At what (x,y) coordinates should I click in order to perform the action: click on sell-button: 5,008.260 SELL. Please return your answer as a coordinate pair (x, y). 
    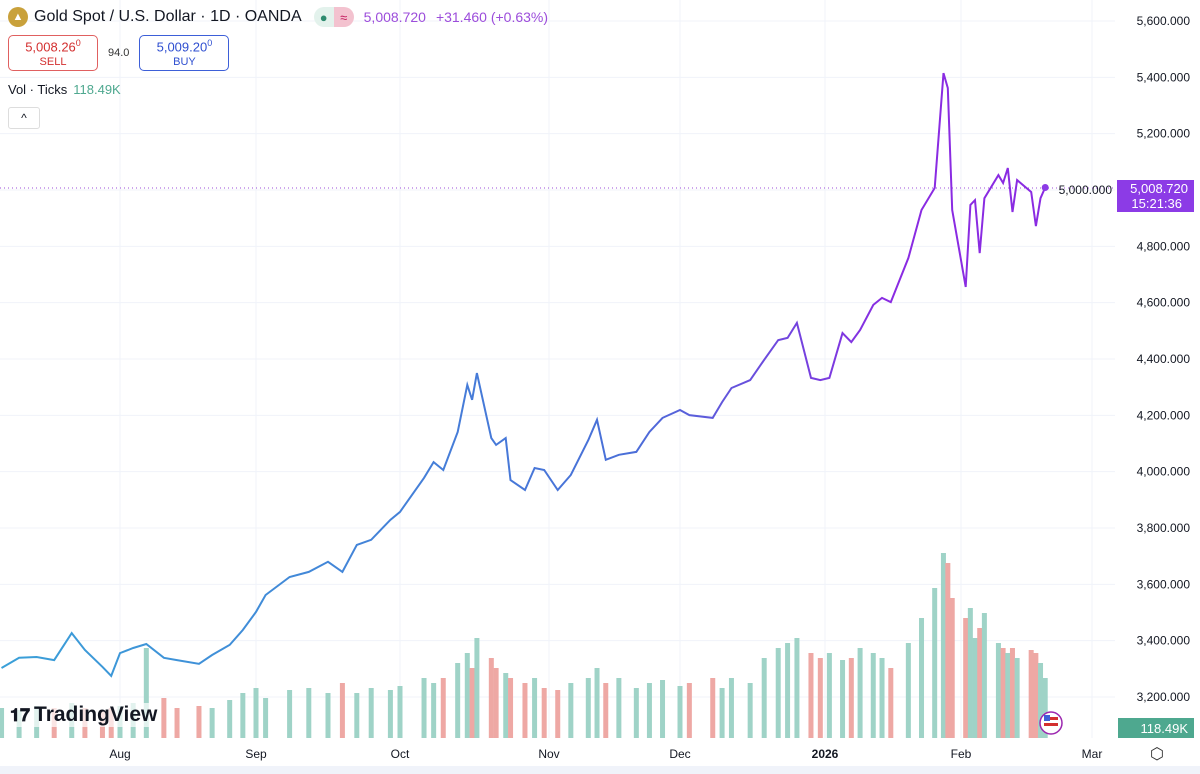
    Looking at the image, I should click on (53, 53).